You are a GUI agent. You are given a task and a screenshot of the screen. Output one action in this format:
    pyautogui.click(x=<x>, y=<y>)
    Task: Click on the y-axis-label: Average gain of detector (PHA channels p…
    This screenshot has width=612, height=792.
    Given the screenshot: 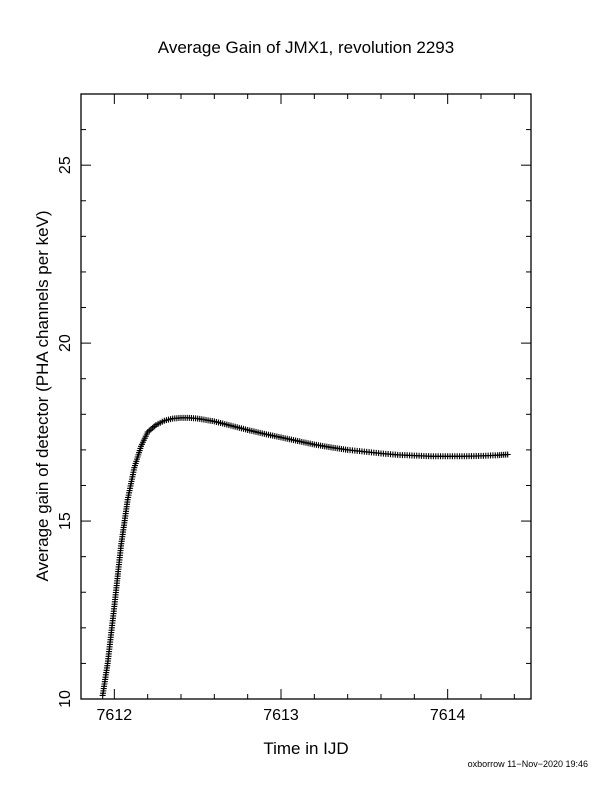 What is the action you would take?
    pyautogui.click(x=42, y=395)
    